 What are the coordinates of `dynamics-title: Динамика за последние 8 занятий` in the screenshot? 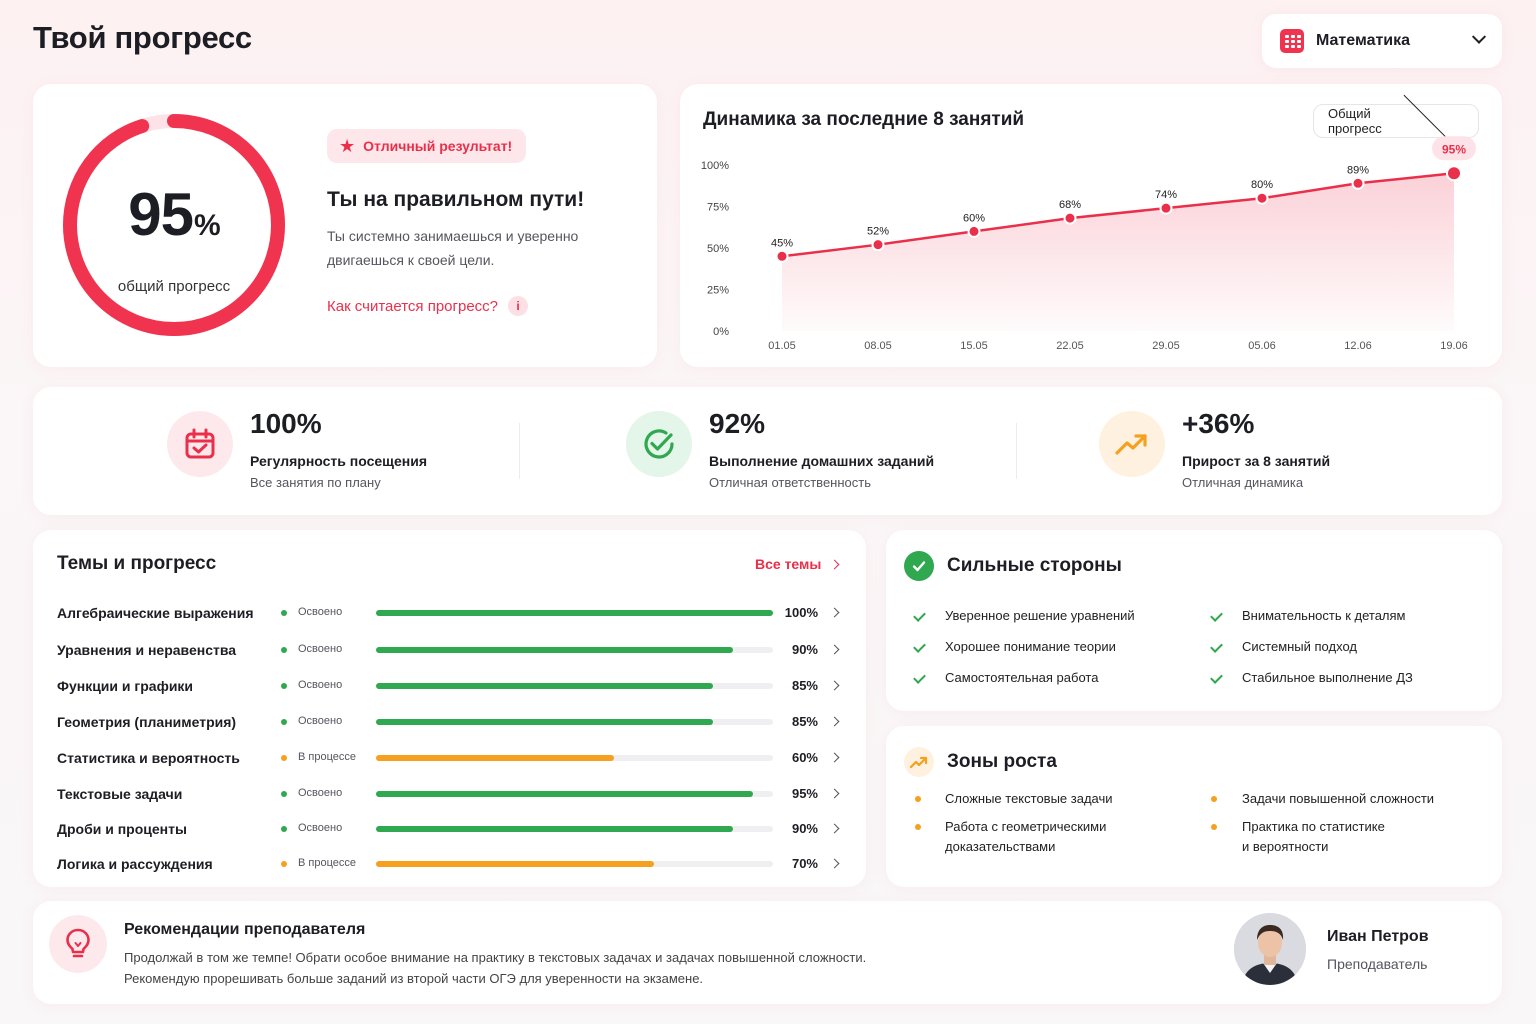 It's located at (864, 119).